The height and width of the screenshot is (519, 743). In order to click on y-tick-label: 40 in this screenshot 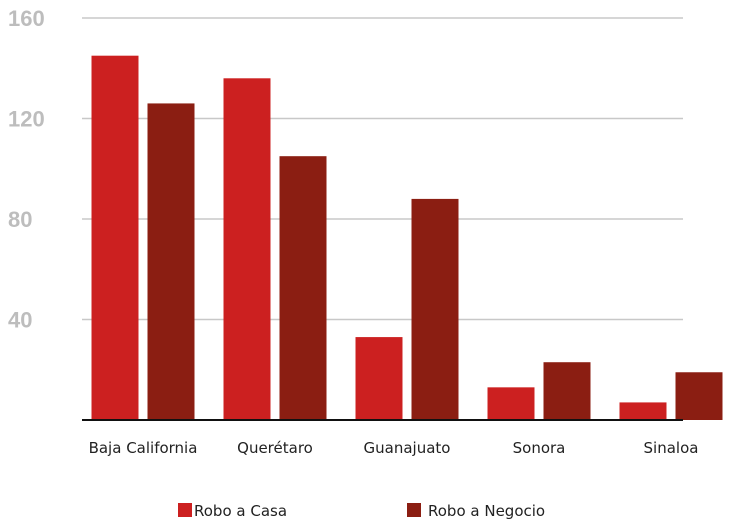, I will do `click(20, 320)`.